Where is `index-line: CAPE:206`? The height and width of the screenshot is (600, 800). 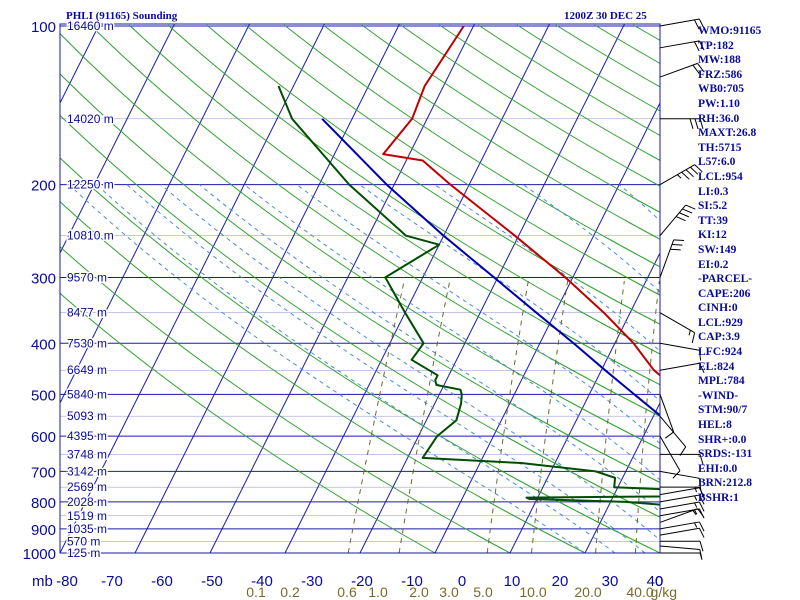
index-line: CAPE:206 is located at coordinates (724, 293).